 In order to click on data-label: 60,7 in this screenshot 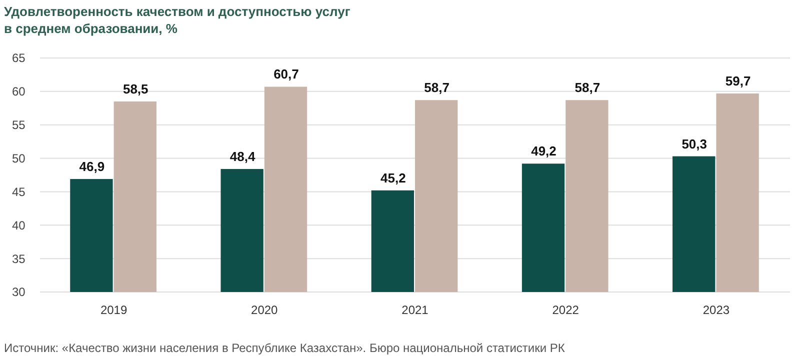, I will do `click(286, 74)`.